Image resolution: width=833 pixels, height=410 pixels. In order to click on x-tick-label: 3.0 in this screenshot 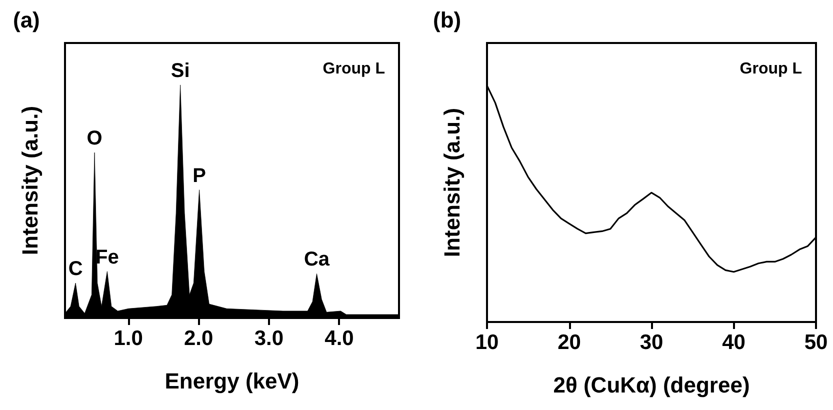, I will do `click(269, 338)`.